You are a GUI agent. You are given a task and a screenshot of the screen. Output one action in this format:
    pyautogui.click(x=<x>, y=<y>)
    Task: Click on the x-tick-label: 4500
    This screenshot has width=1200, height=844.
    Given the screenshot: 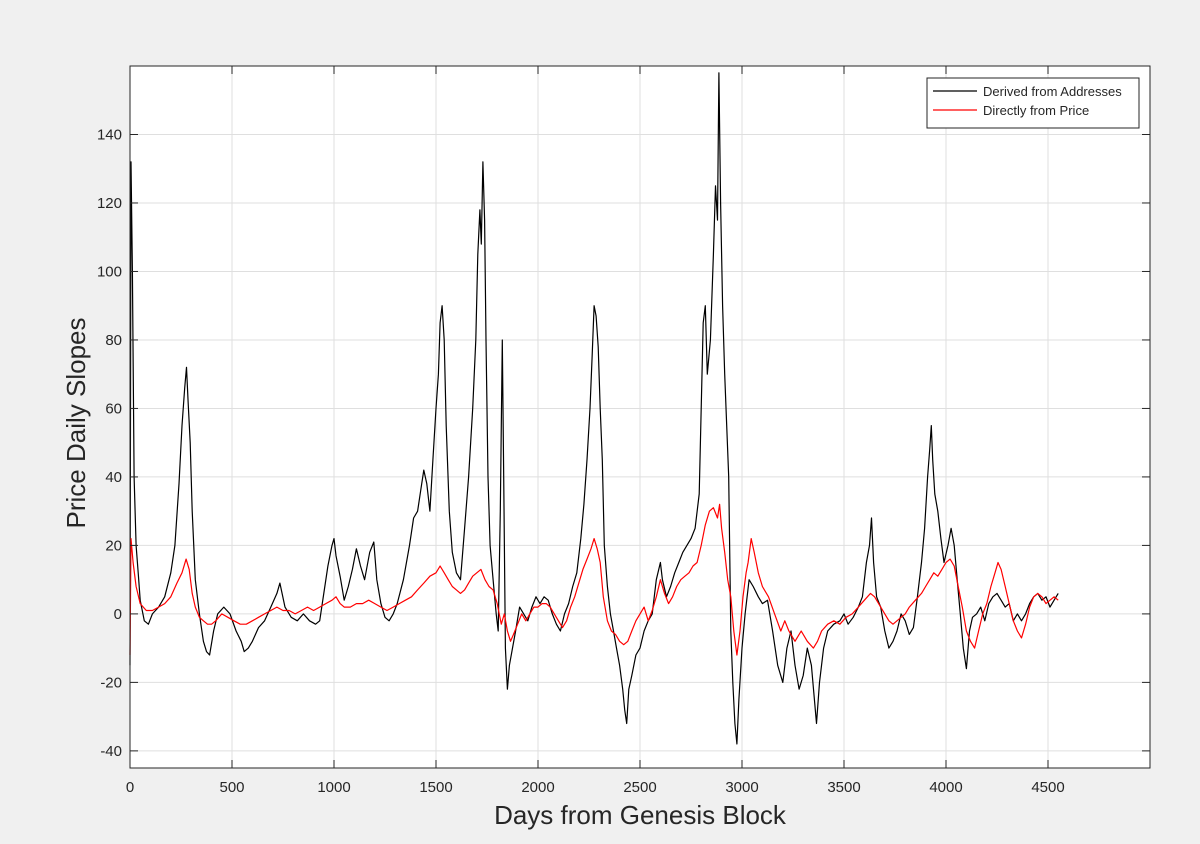 What is the action you would take?
    pyautogui.click(x=1047, y=787)
    